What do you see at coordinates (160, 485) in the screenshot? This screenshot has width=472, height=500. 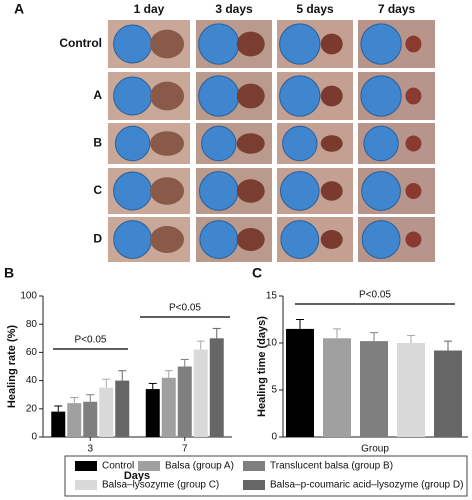 I see `legend-label: Balsa–lysozyme (group C)` at bounding box center [160, 485].